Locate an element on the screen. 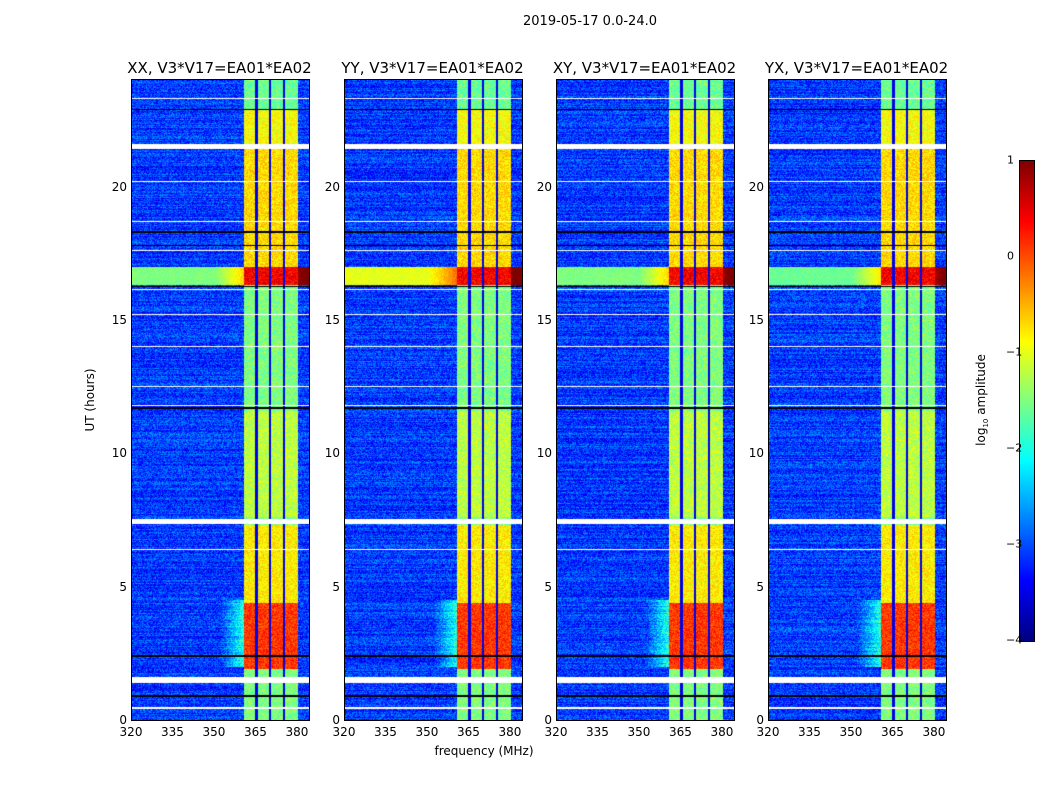 This screenshot has height=800, width=1050. panel-title: XY, V3*V17=EA01*EA02 is located at coordinates (644, 68).